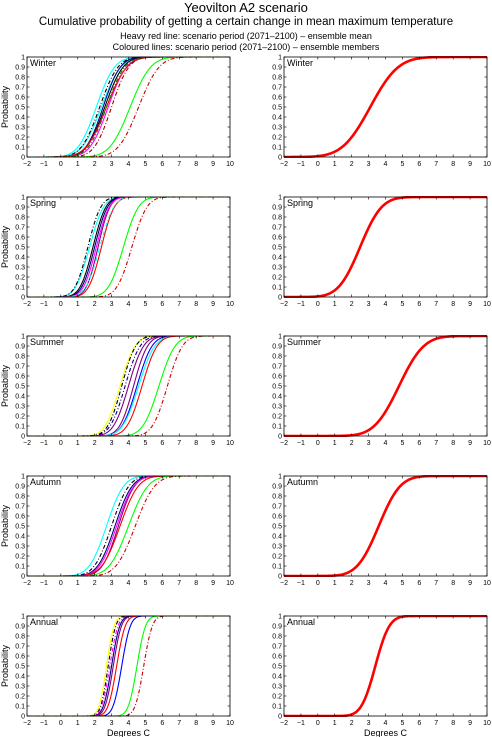 The image size is (492, 737). Describe the element at coordinates (246, 7) in the screenshot. I see `page-title: Yeovilton A2 scenario` at that location.